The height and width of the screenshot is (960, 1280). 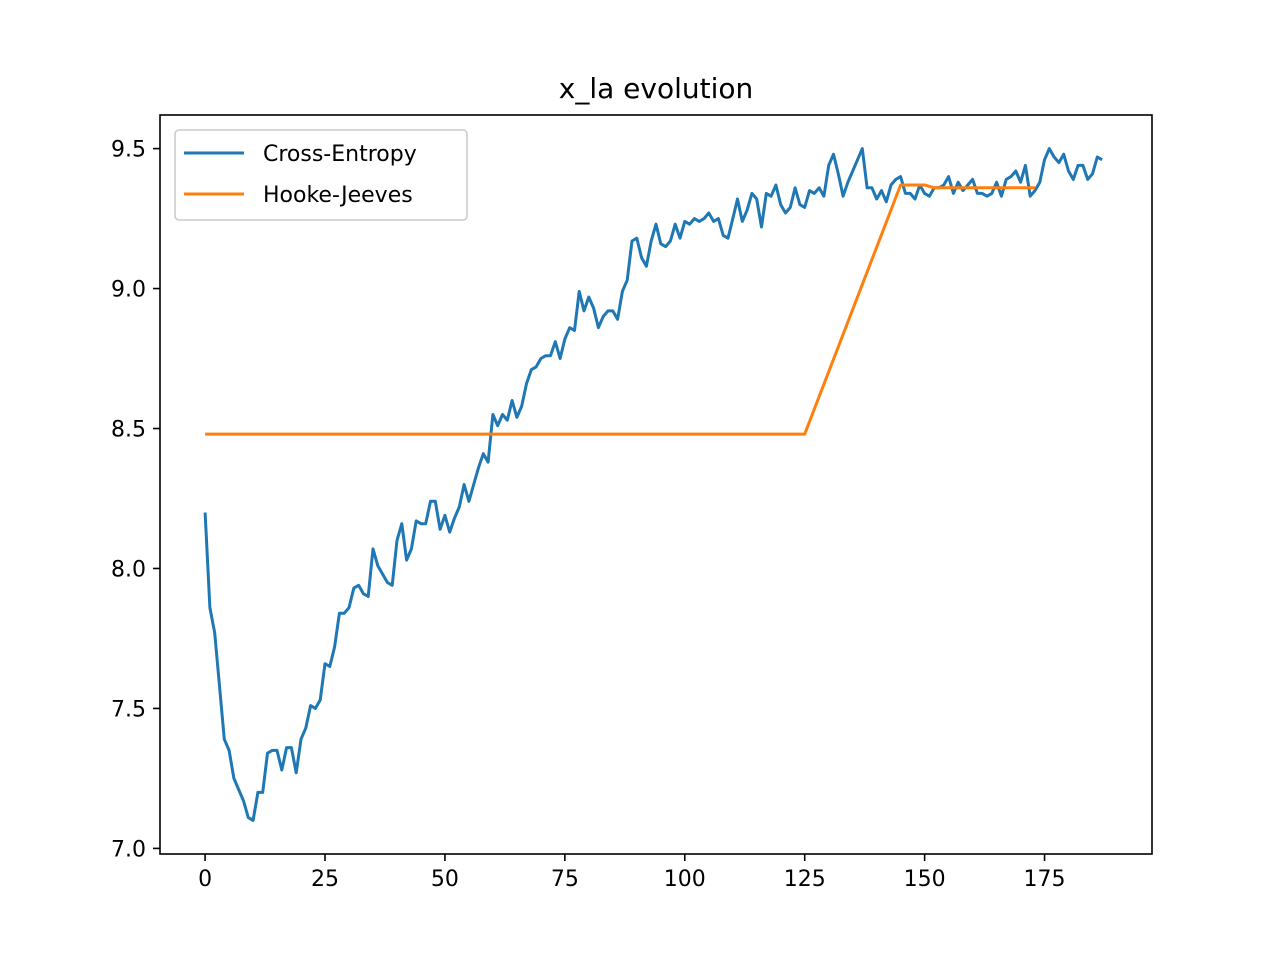 What do you see at coordinates (135, 500) in the screenshot?
I see `y-axis: 7.0 7.5 8.0 8.5 9.0 9.5` at bounding box center [135, 500].